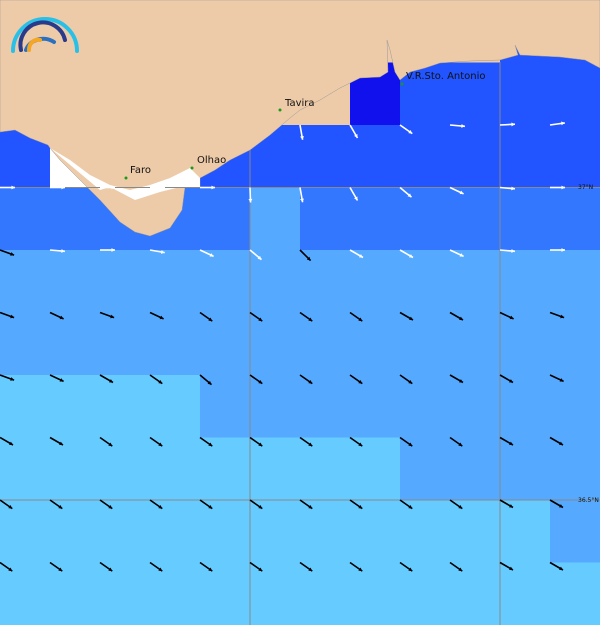 This screenshot has width=600, height=625. What do you see at coordinates (211, 160) in the screenshot?
I see `place-label-olhao: Olhao` at bounding box center [211, 160].